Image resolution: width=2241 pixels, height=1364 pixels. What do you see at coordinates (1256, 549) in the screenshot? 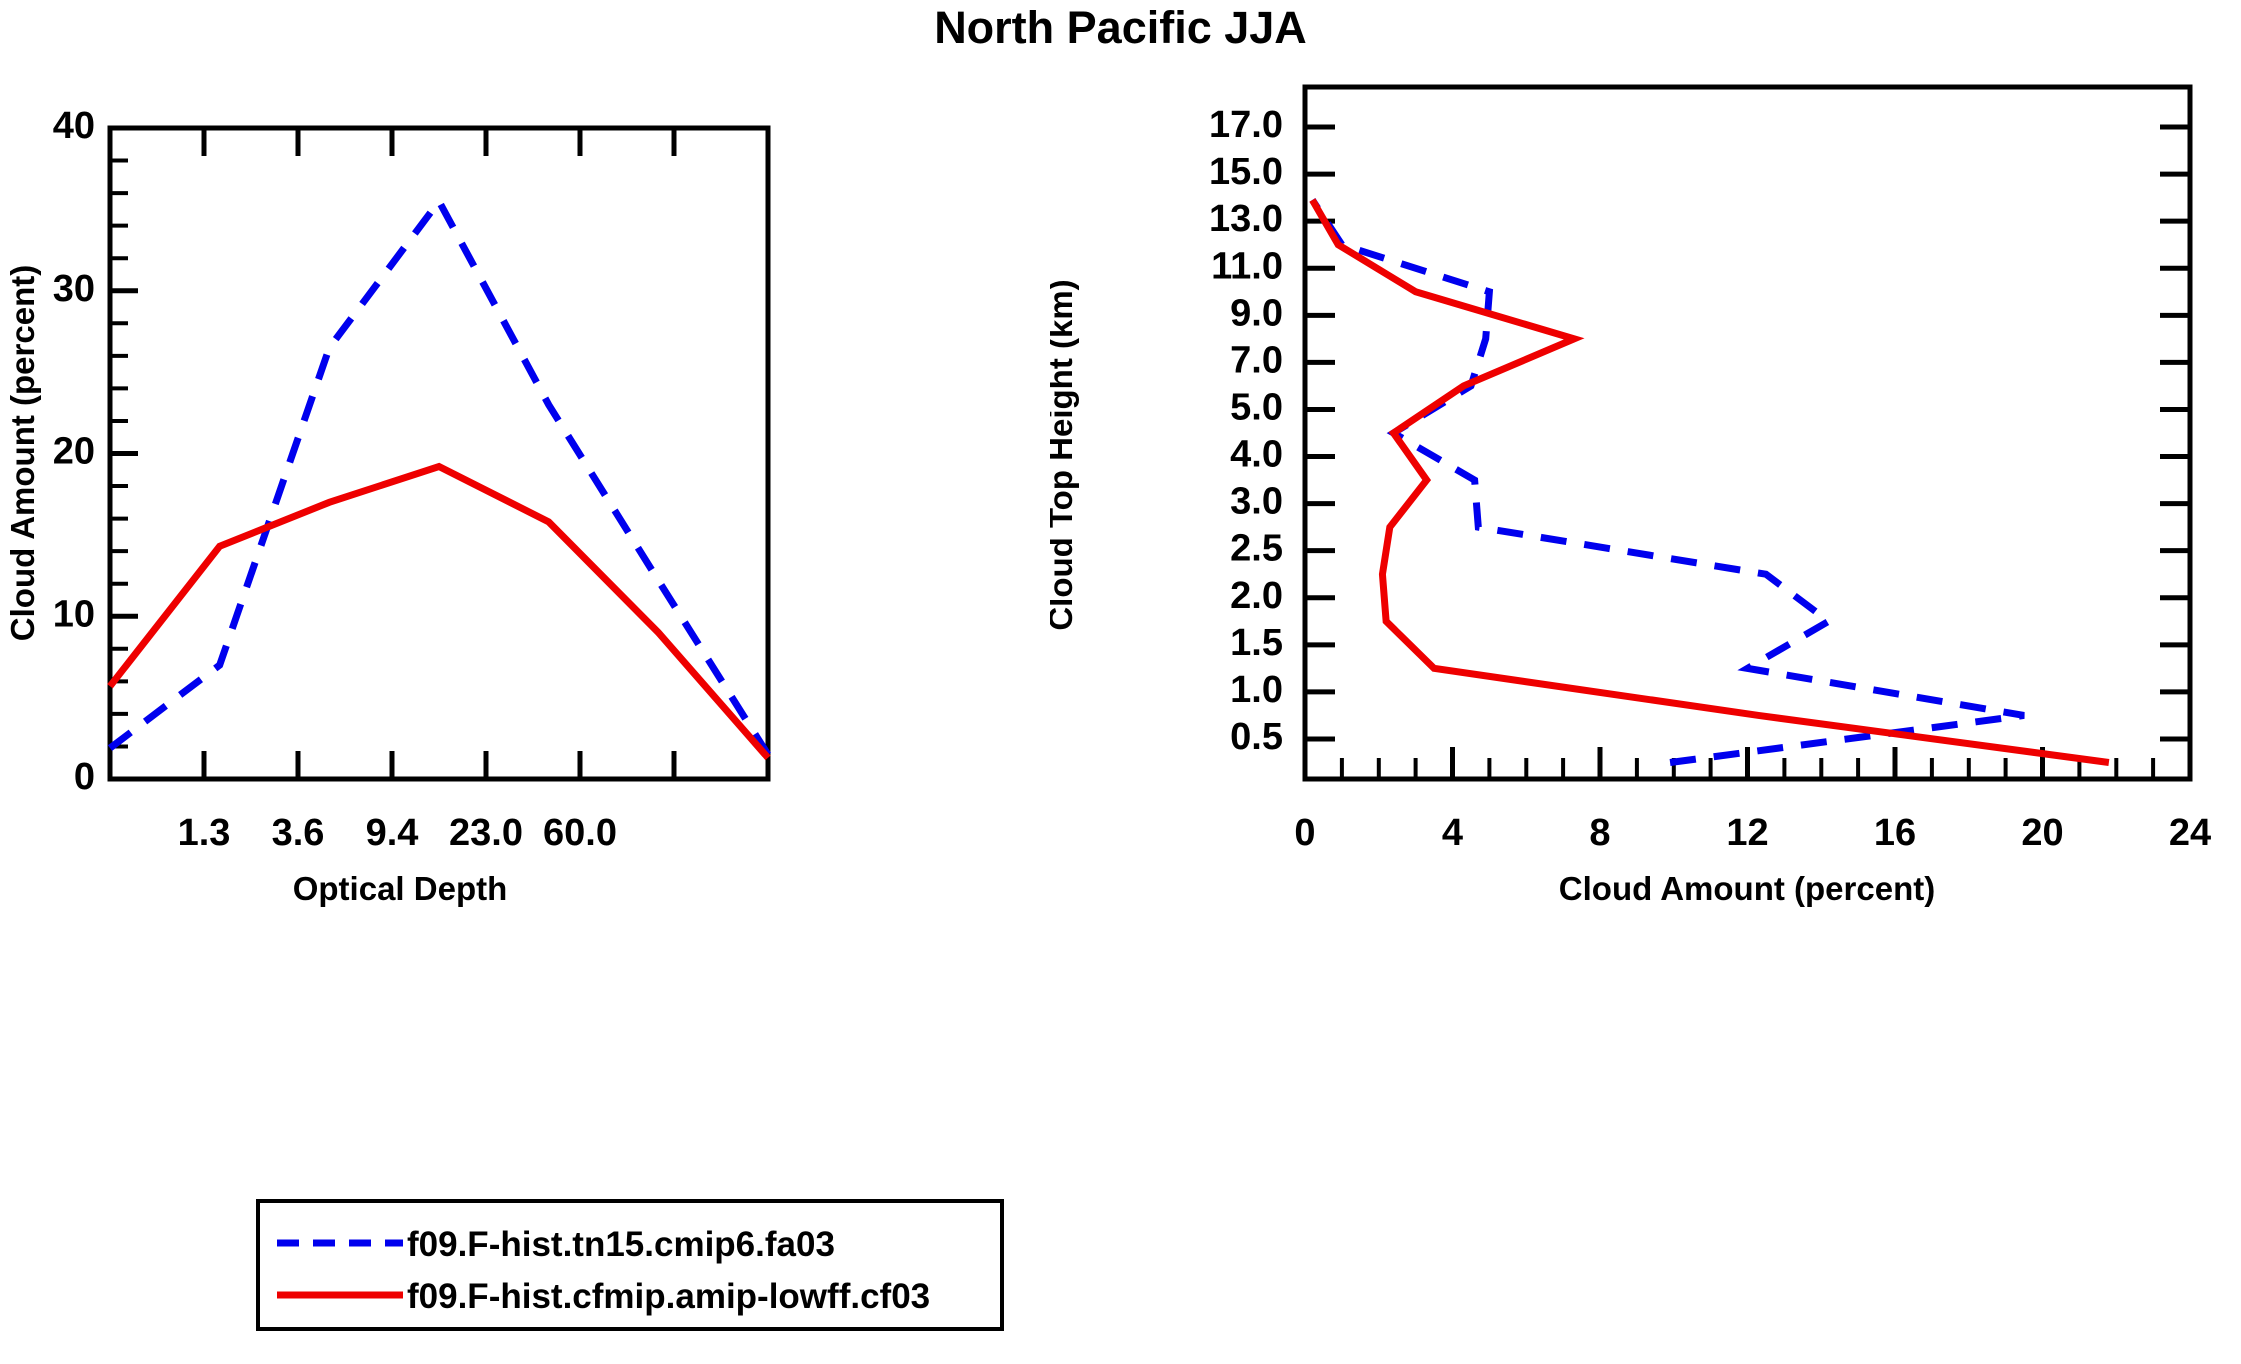
I see `right-ytick-label-4: 2.5` at bounding box center [1256, 549].